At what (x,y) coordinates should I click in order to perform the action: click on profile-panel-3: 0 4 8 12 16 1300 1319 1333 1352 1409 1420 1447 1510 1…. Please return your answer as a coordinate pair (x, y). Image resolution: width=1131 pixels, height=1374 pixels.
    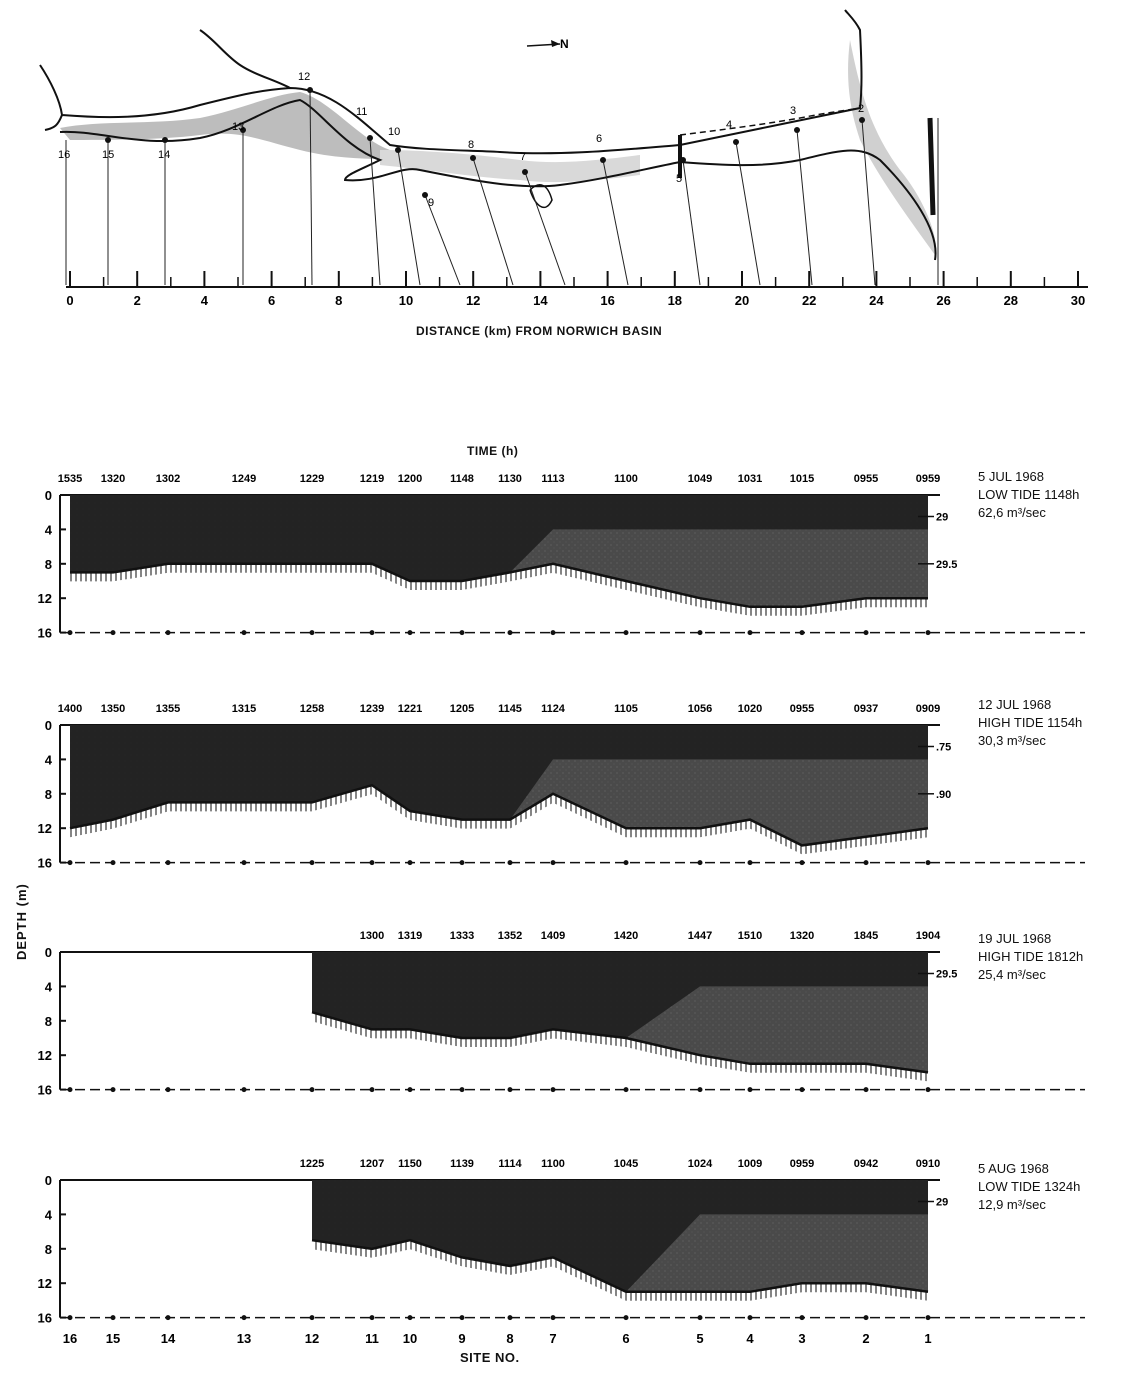
    Looking at the image, I should click on (561, 1014).